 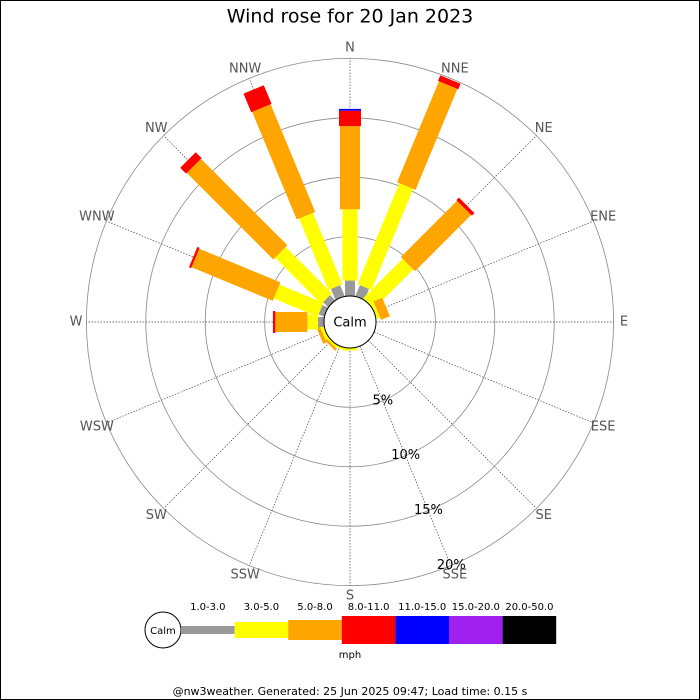 I want to click on legend-label: 5.0-8.0, so click(x=314, y=607).